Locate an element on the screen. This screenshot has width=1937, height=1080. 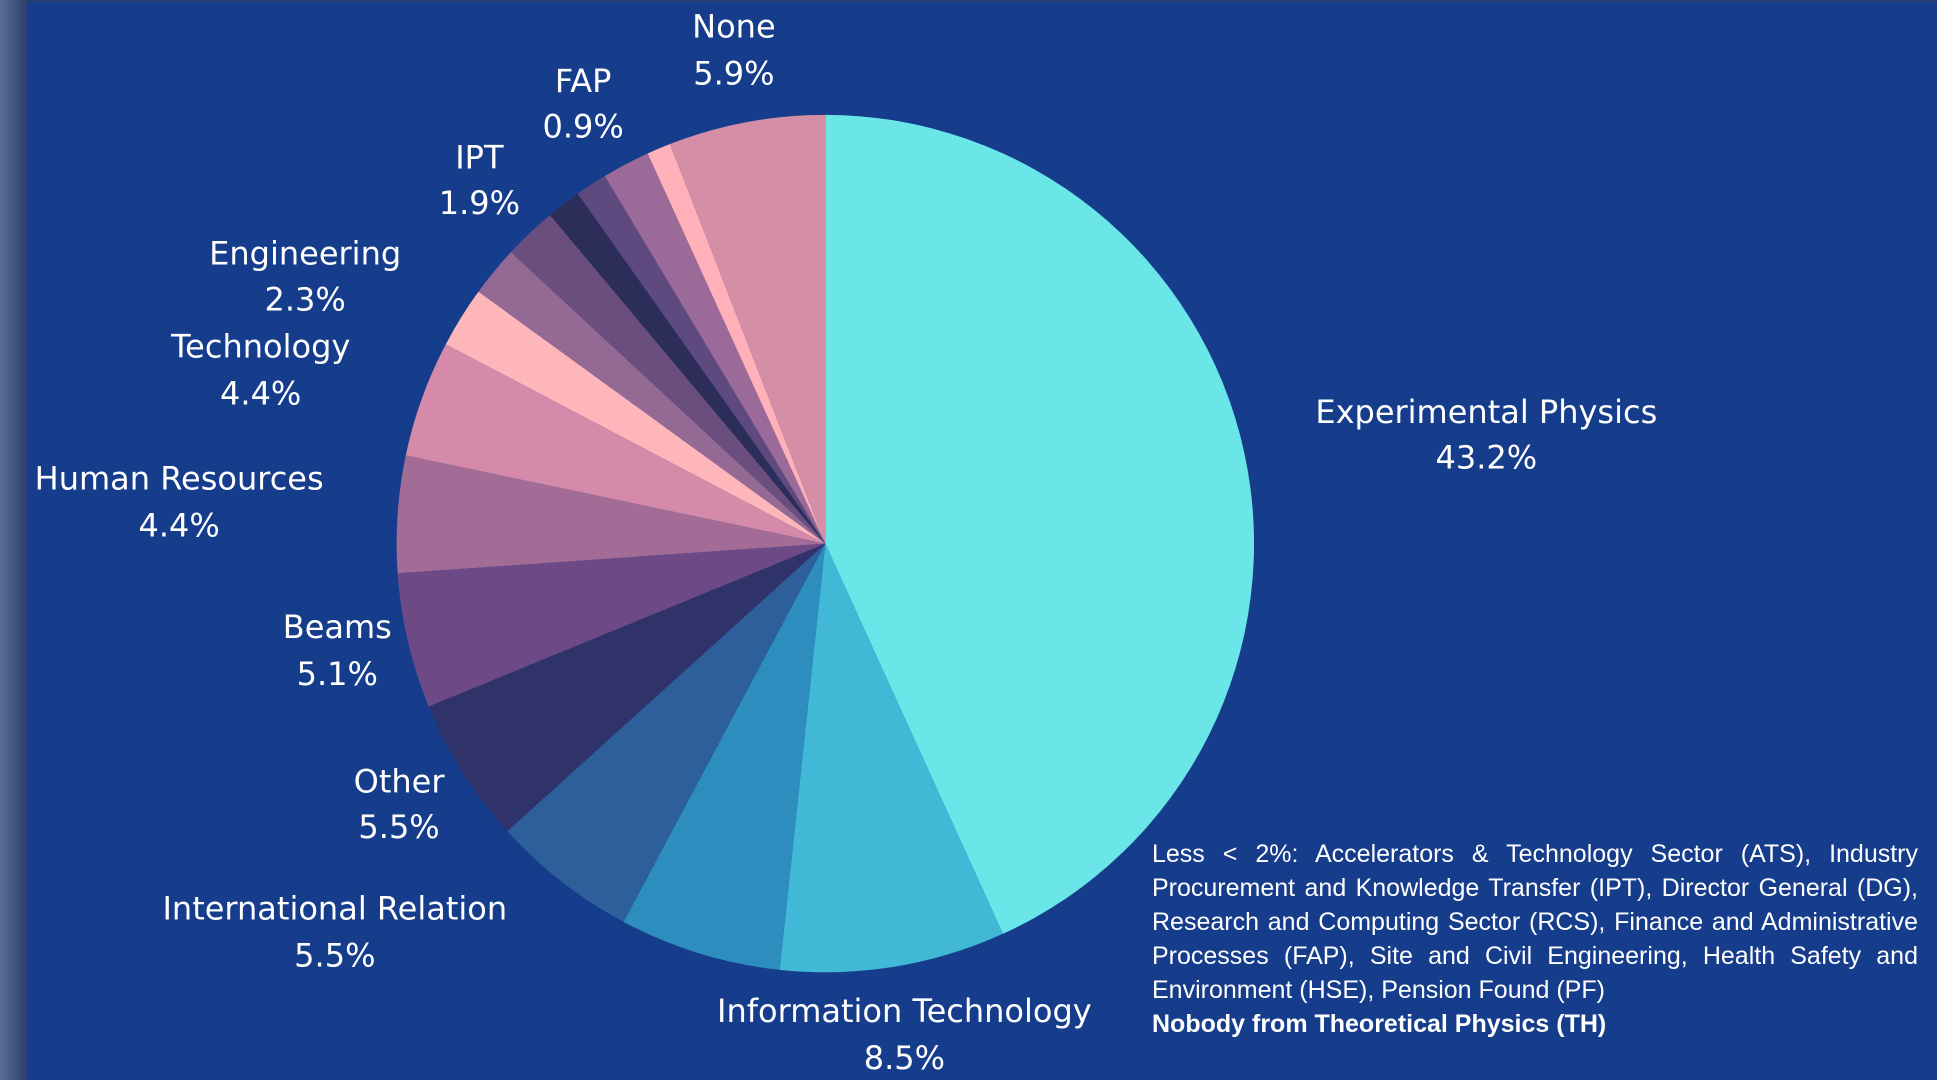
slice-value: 8.5% is located at coordinates (904, 1058).